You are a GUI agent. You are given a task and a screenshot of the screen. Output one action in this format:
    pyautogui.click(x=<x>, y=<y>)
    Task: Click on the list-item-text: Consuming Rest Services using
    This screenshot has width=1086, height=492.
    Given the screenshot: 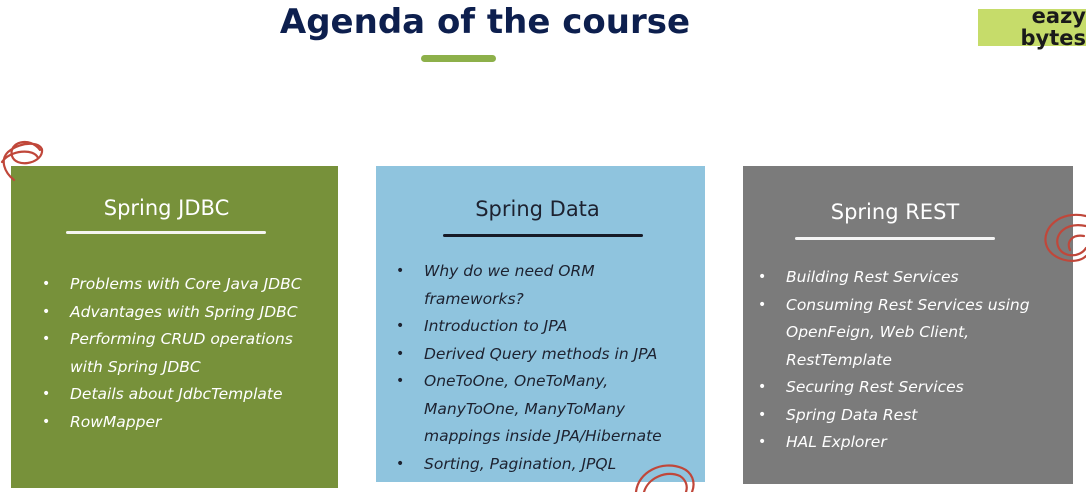 What is the action you would take?
    pyautogui.click(x=908, y=304)
    